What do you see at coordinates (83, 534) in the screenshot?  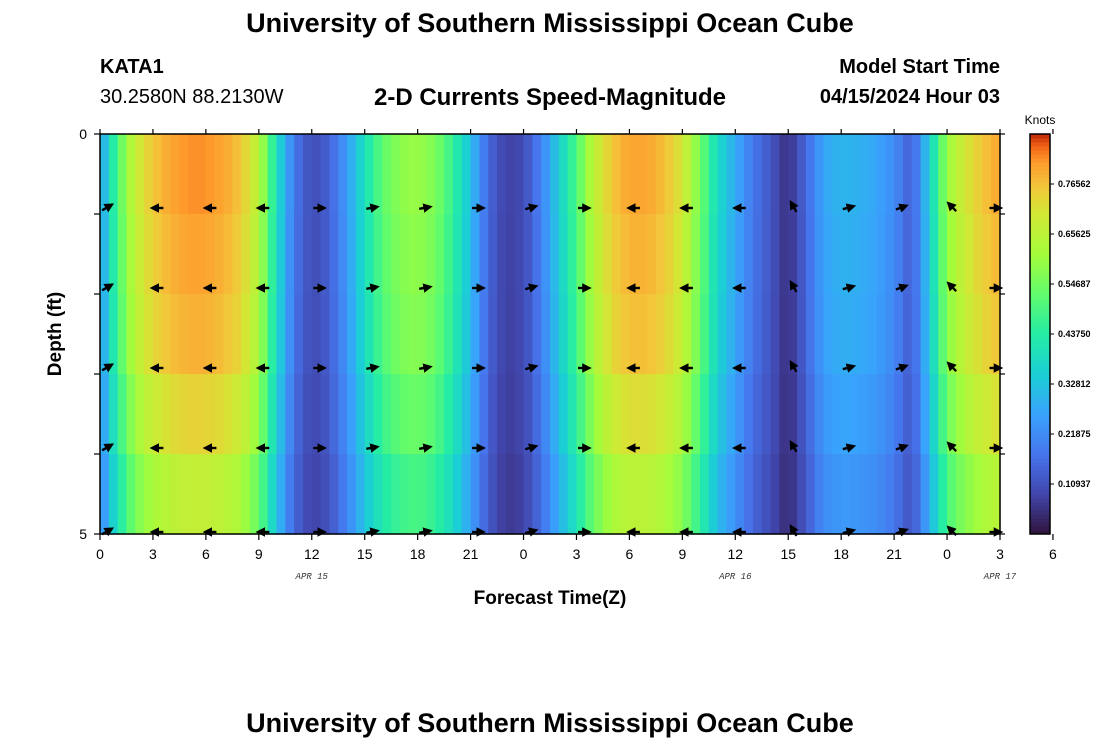 I see `y-tick-label: 5` at bounding box center [83, 534].